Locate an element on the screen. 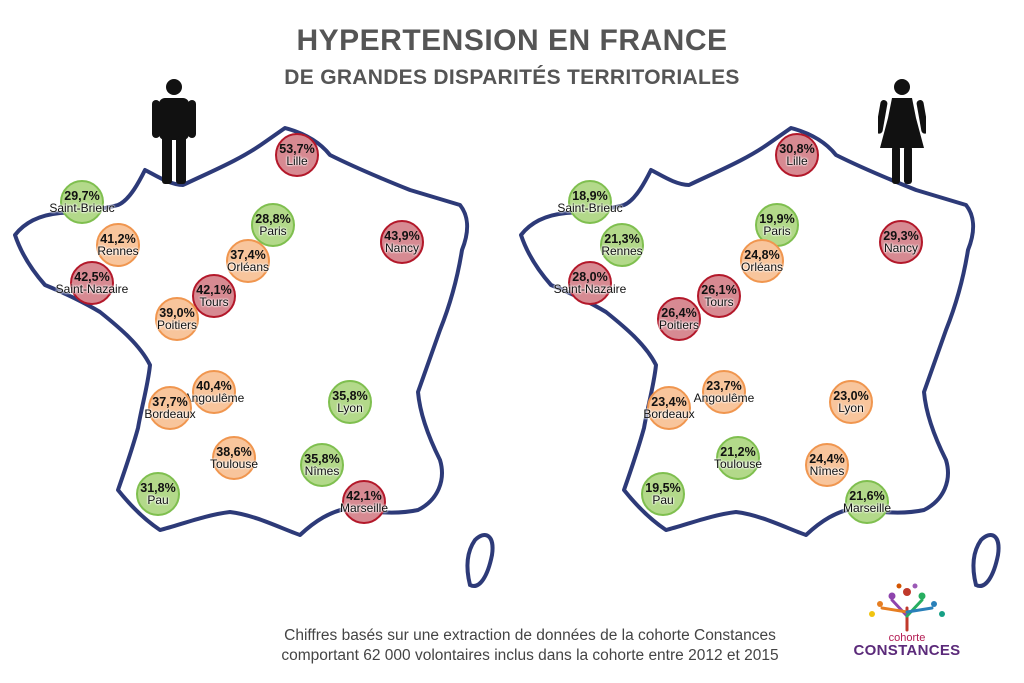 The image size is (1024, 683). rate-bubble: 23,4% is located at coordinates (669, 408).